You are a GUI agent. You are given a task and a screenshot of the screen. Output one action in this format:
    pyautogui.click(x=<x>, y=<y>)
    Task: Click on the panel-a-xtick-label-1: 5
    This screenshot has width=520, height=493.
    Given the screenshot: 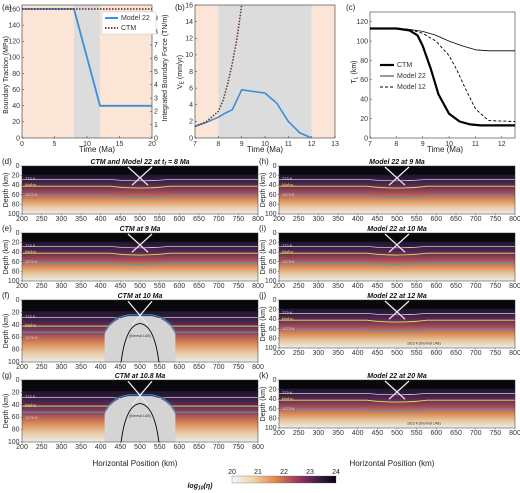 What is the action you would take?
    pyautogui.click(x=55, y=144)
    